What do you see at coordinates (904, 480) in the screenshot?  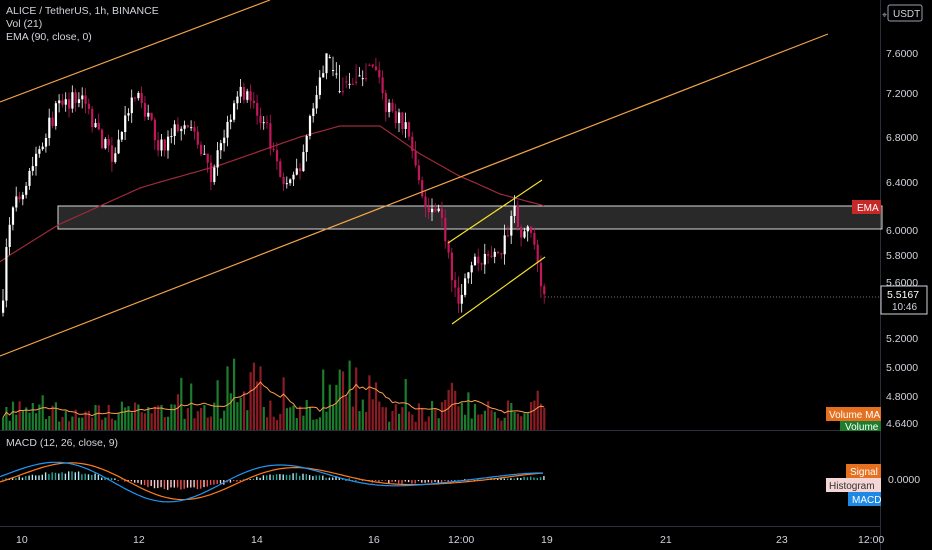 I see `macd-zero-tick: 0.0000` at bounding box center [904, 480].